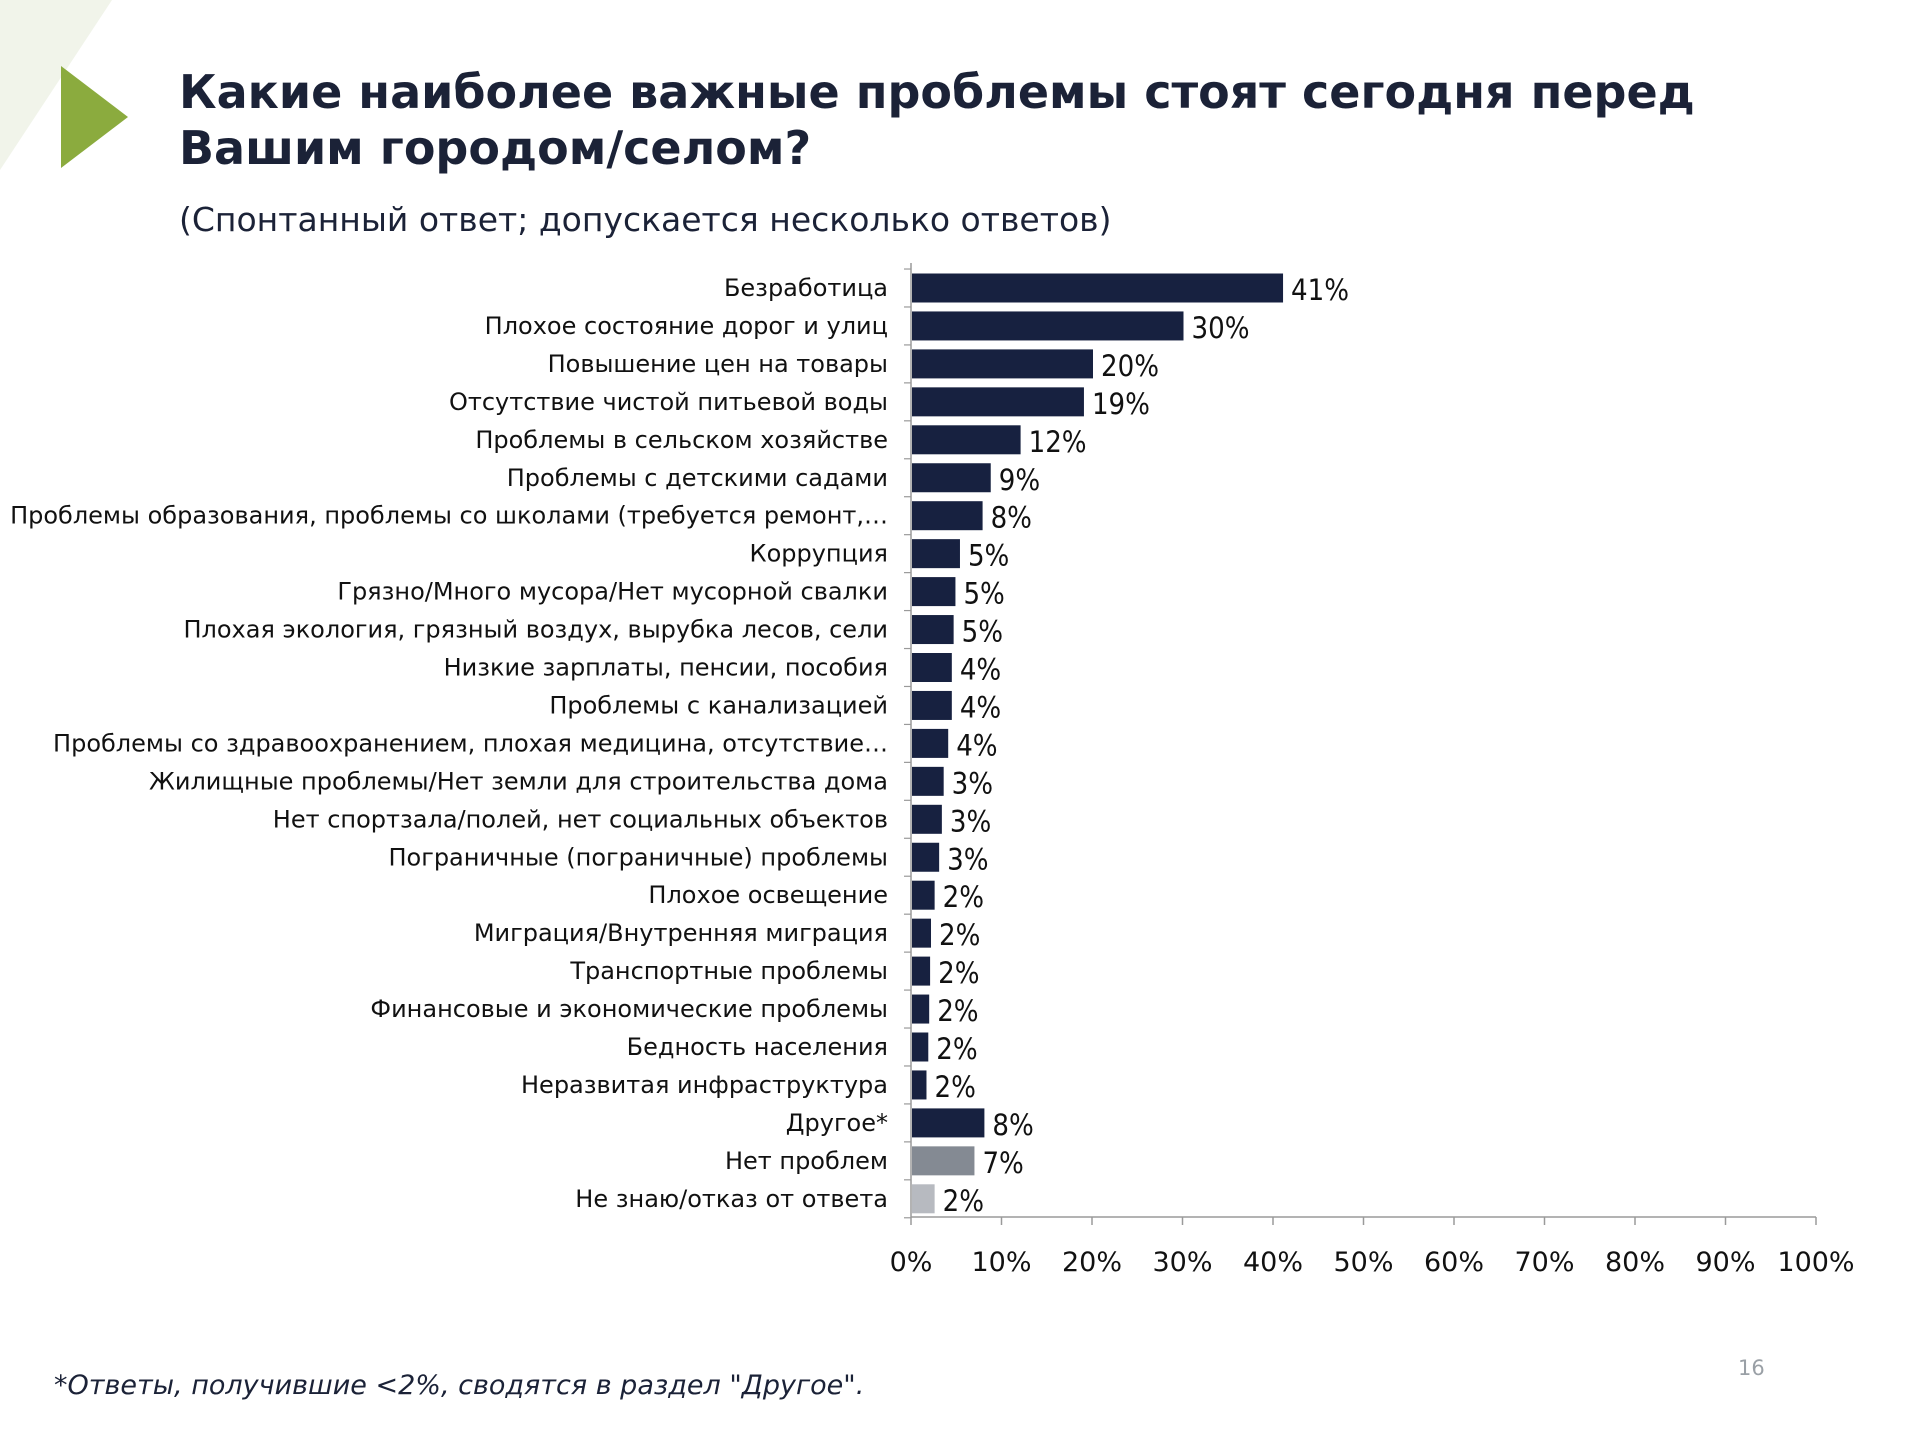  What do you see at coordinates (1092, 1262) in the screenshot?
I see `x-tick-label: 20%` at bounding box center [1092, 1262].